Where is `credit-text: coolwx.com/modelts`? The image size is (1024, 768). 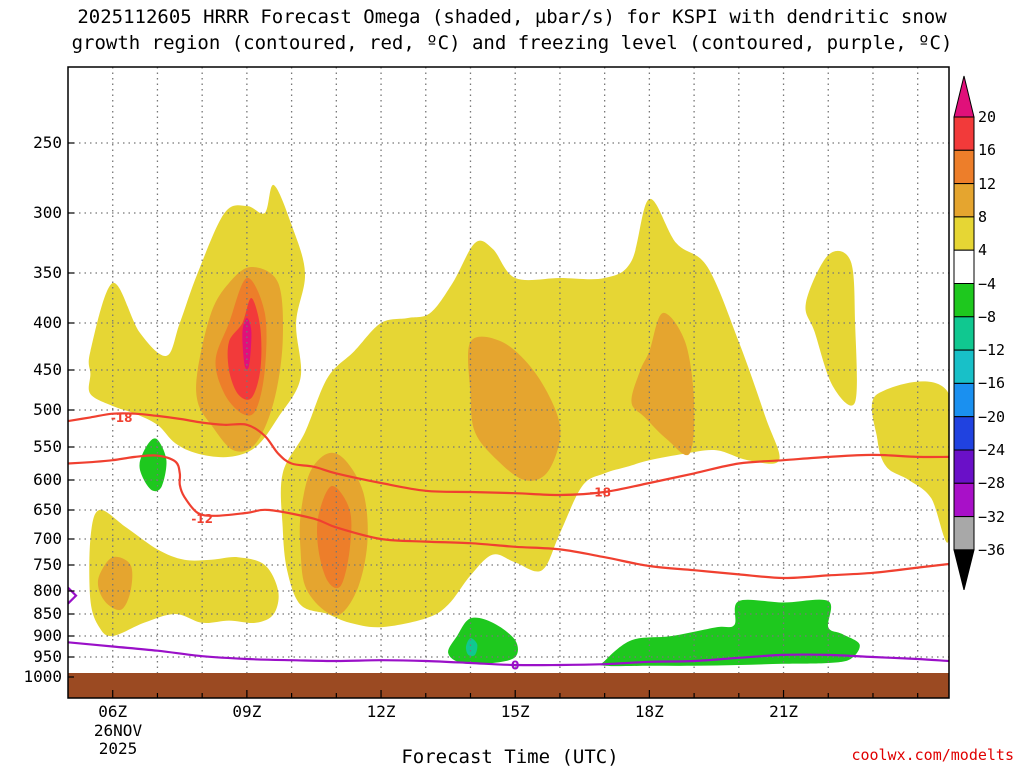 credit-text: coolwx.com/modelts is located at coordinates (932, 755).